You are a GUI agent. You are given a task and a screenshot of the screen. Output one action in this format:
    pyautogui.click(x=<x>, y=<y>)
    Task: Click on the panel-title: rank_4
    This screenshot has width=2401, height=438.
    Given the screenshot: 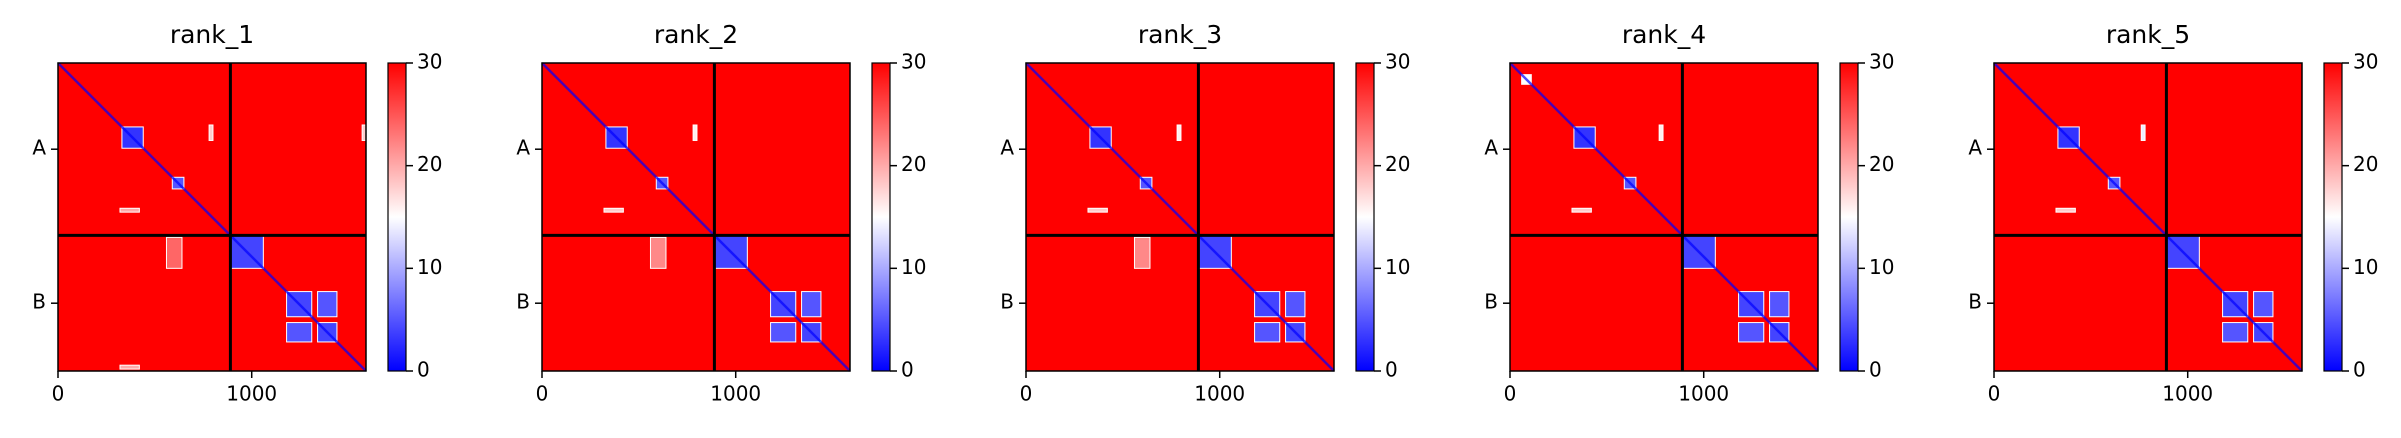 What is the action you would take?
    pyautogui.click(x=1664, y=34)
    